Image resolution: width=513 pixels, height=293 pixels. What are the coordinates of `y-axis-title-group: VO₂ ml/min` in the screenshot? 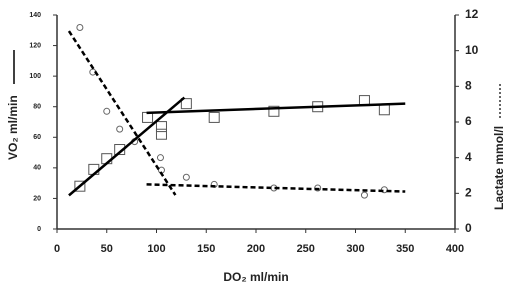 It's located at (13, 105).